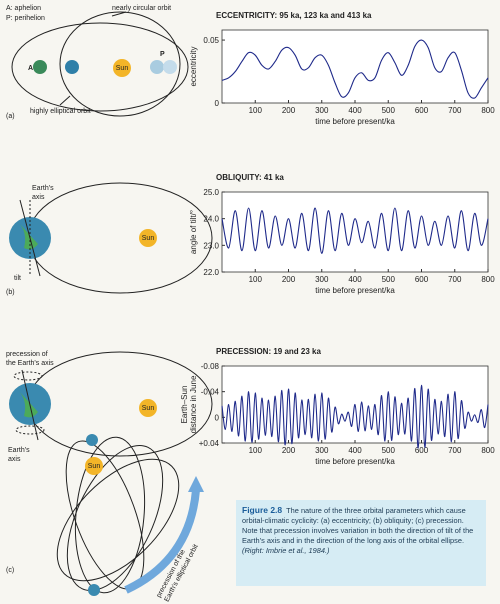 The height and width of the screenshot is (604, 500). I want to click on y-axis-label: angle of tilt/°, so click(193, 232).